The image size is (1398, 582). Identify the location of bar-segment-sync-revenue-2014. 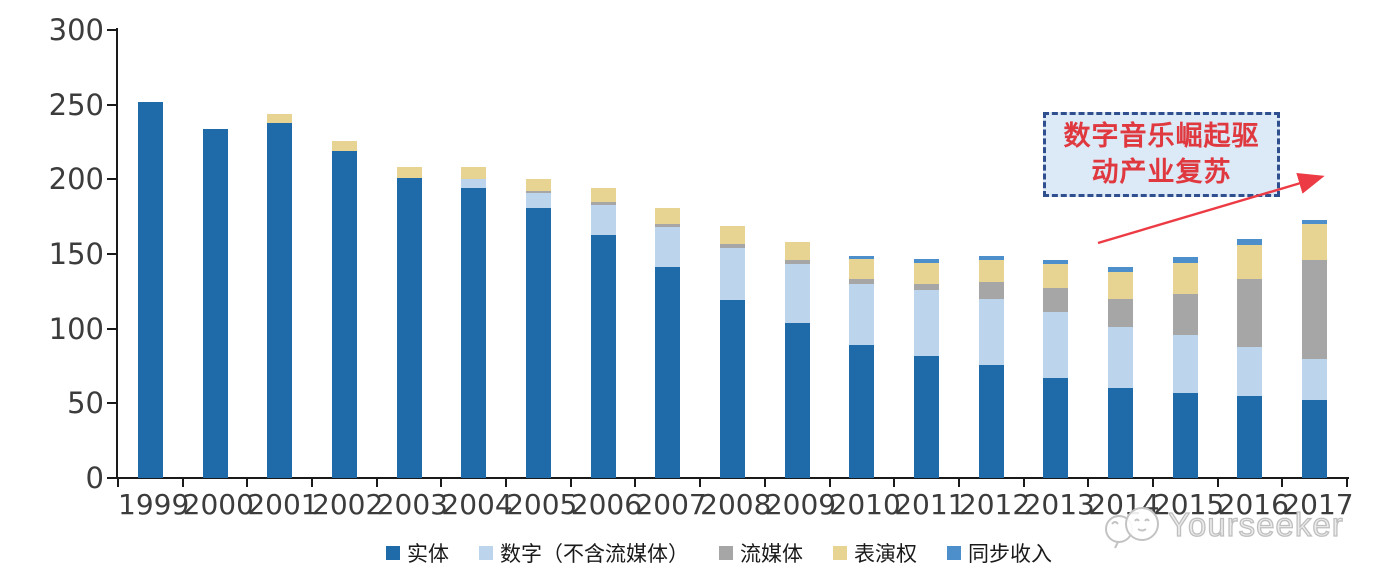
(1121, 269).